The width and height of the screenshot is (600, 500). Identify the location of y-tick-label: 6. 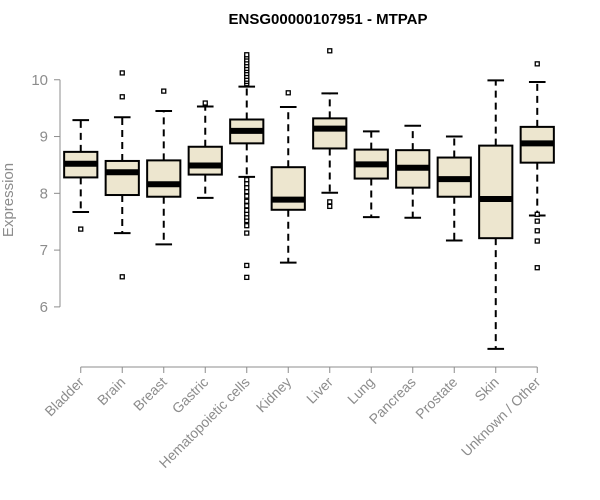
(44, 307).